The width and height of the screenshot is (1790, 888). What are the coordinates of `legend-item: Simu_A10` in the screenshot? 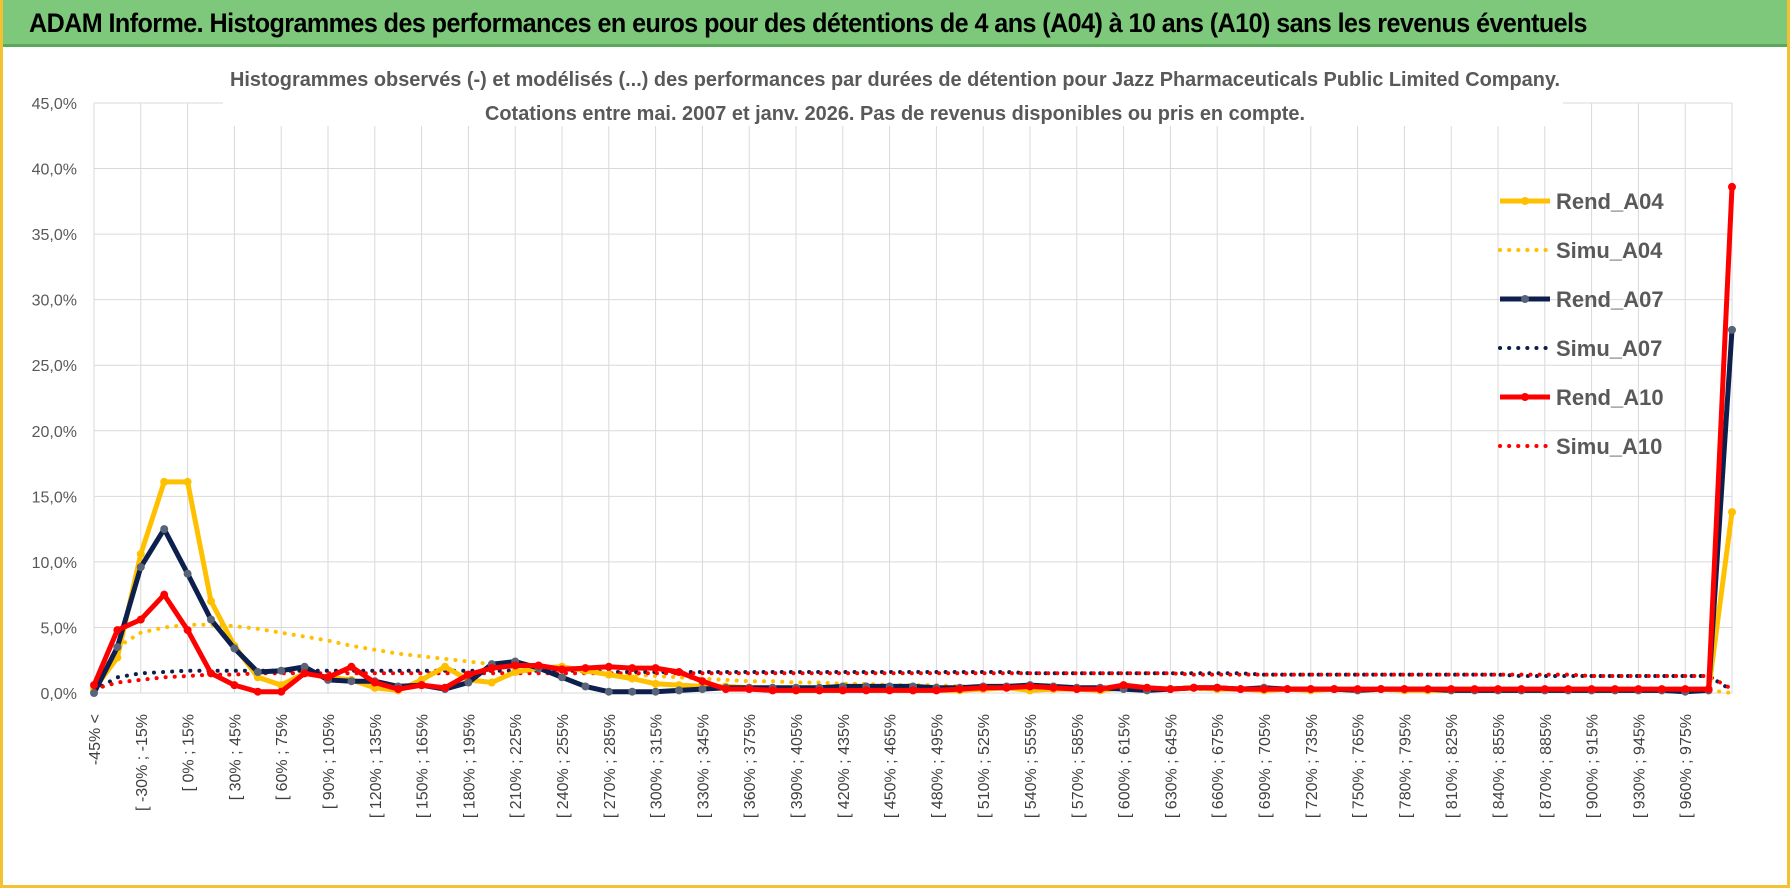 It's located at (1580, 446).